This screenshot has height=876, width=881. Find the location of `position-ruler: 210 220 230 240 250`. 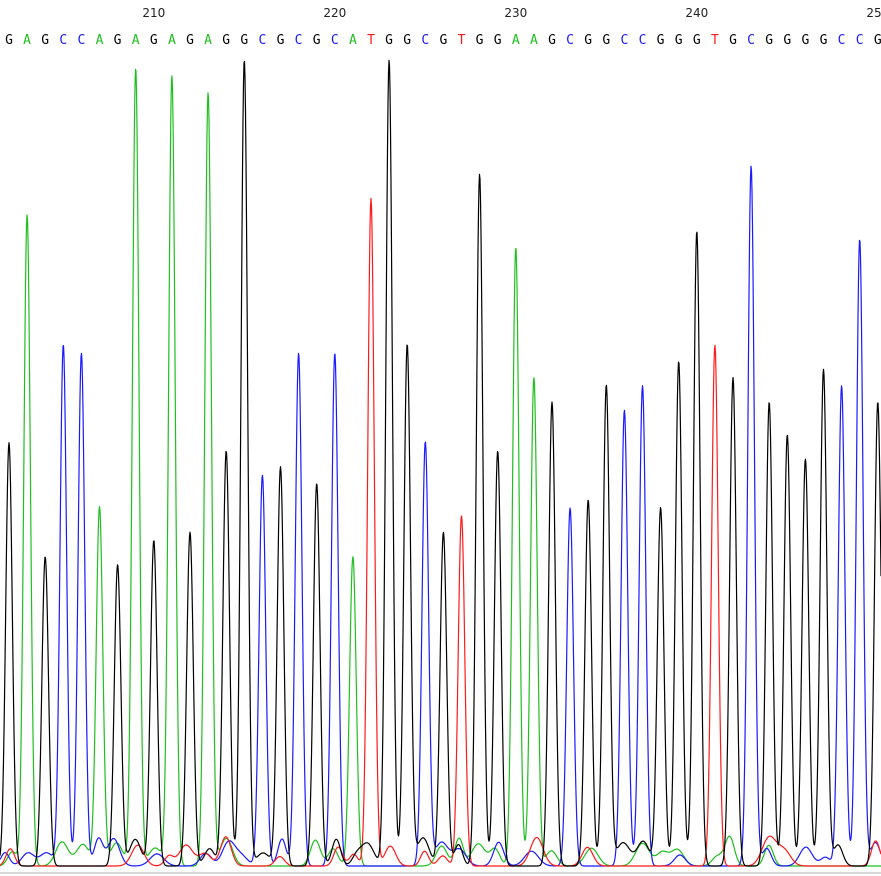

position-ruler: 210 220 230 240 250 is located at coordinates (511, 13).